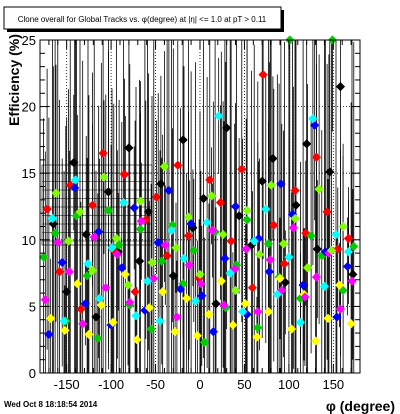 The image size is (400, 414). What do you see at coordinates (244, 384) in the screenshot?
I see `x-tick-label: 50` at bounding box center [244, 384].